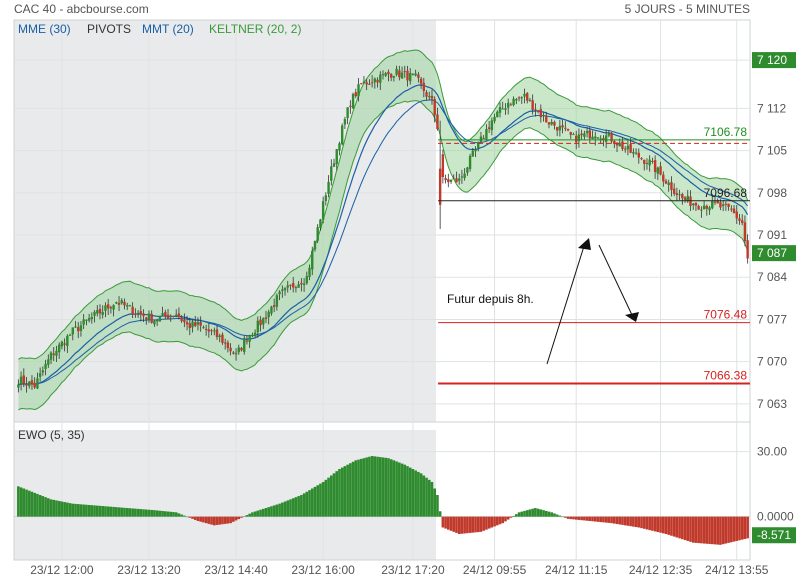 This screenshot has width=800, height=580. I want to click on current-price-label: 7 087, so click(772, 253).